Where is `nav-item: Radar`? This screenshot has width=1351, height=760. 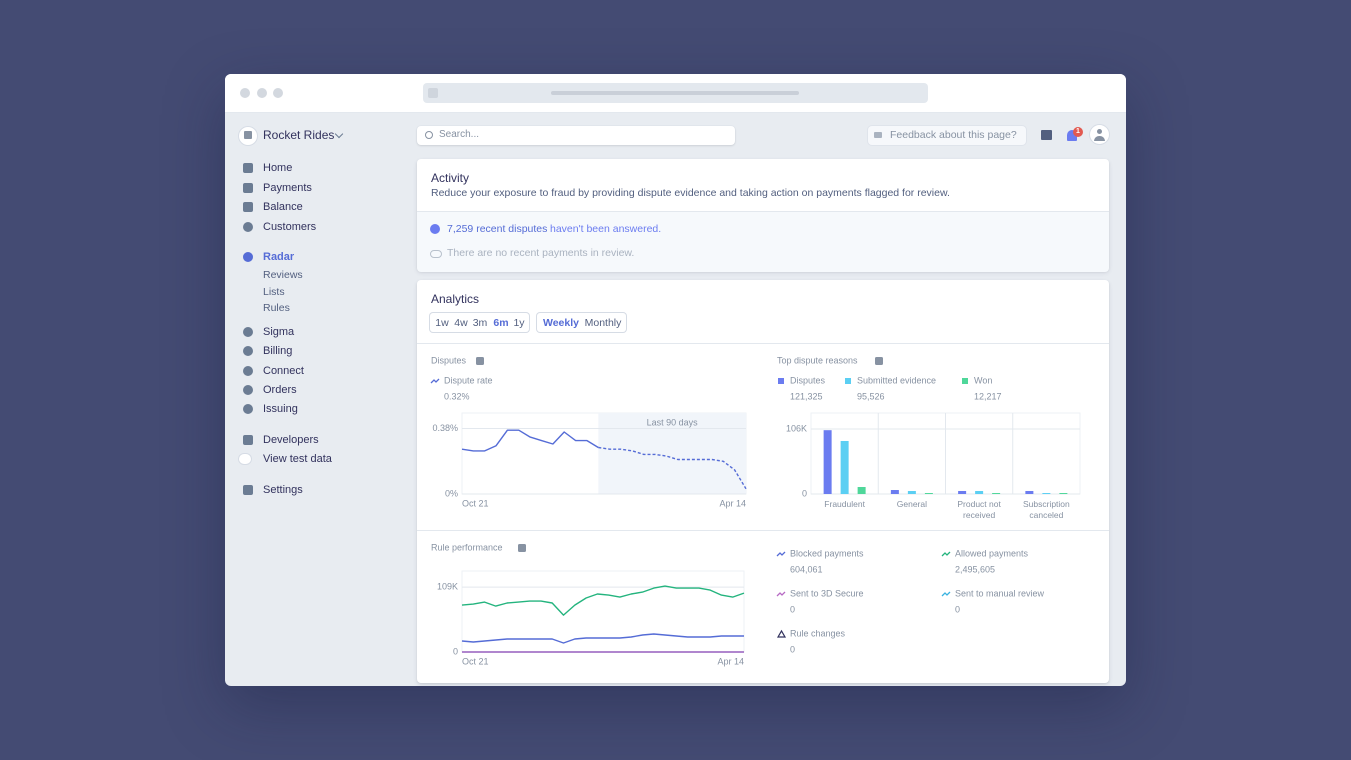 nav-item: Radar is located at coordinates (279, 257).